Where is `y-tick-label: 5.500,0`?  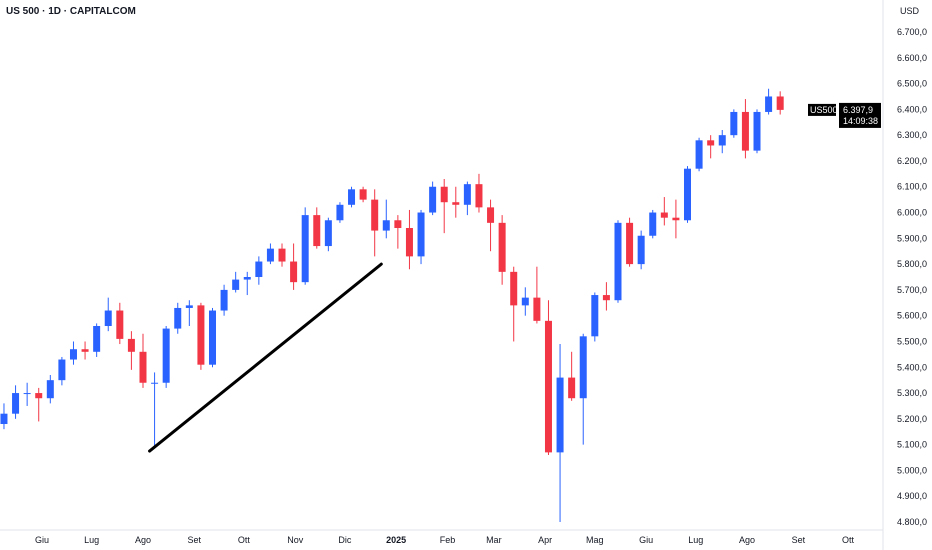 y-tick-label: 5.500,0 is located at coordinates (912, 341).